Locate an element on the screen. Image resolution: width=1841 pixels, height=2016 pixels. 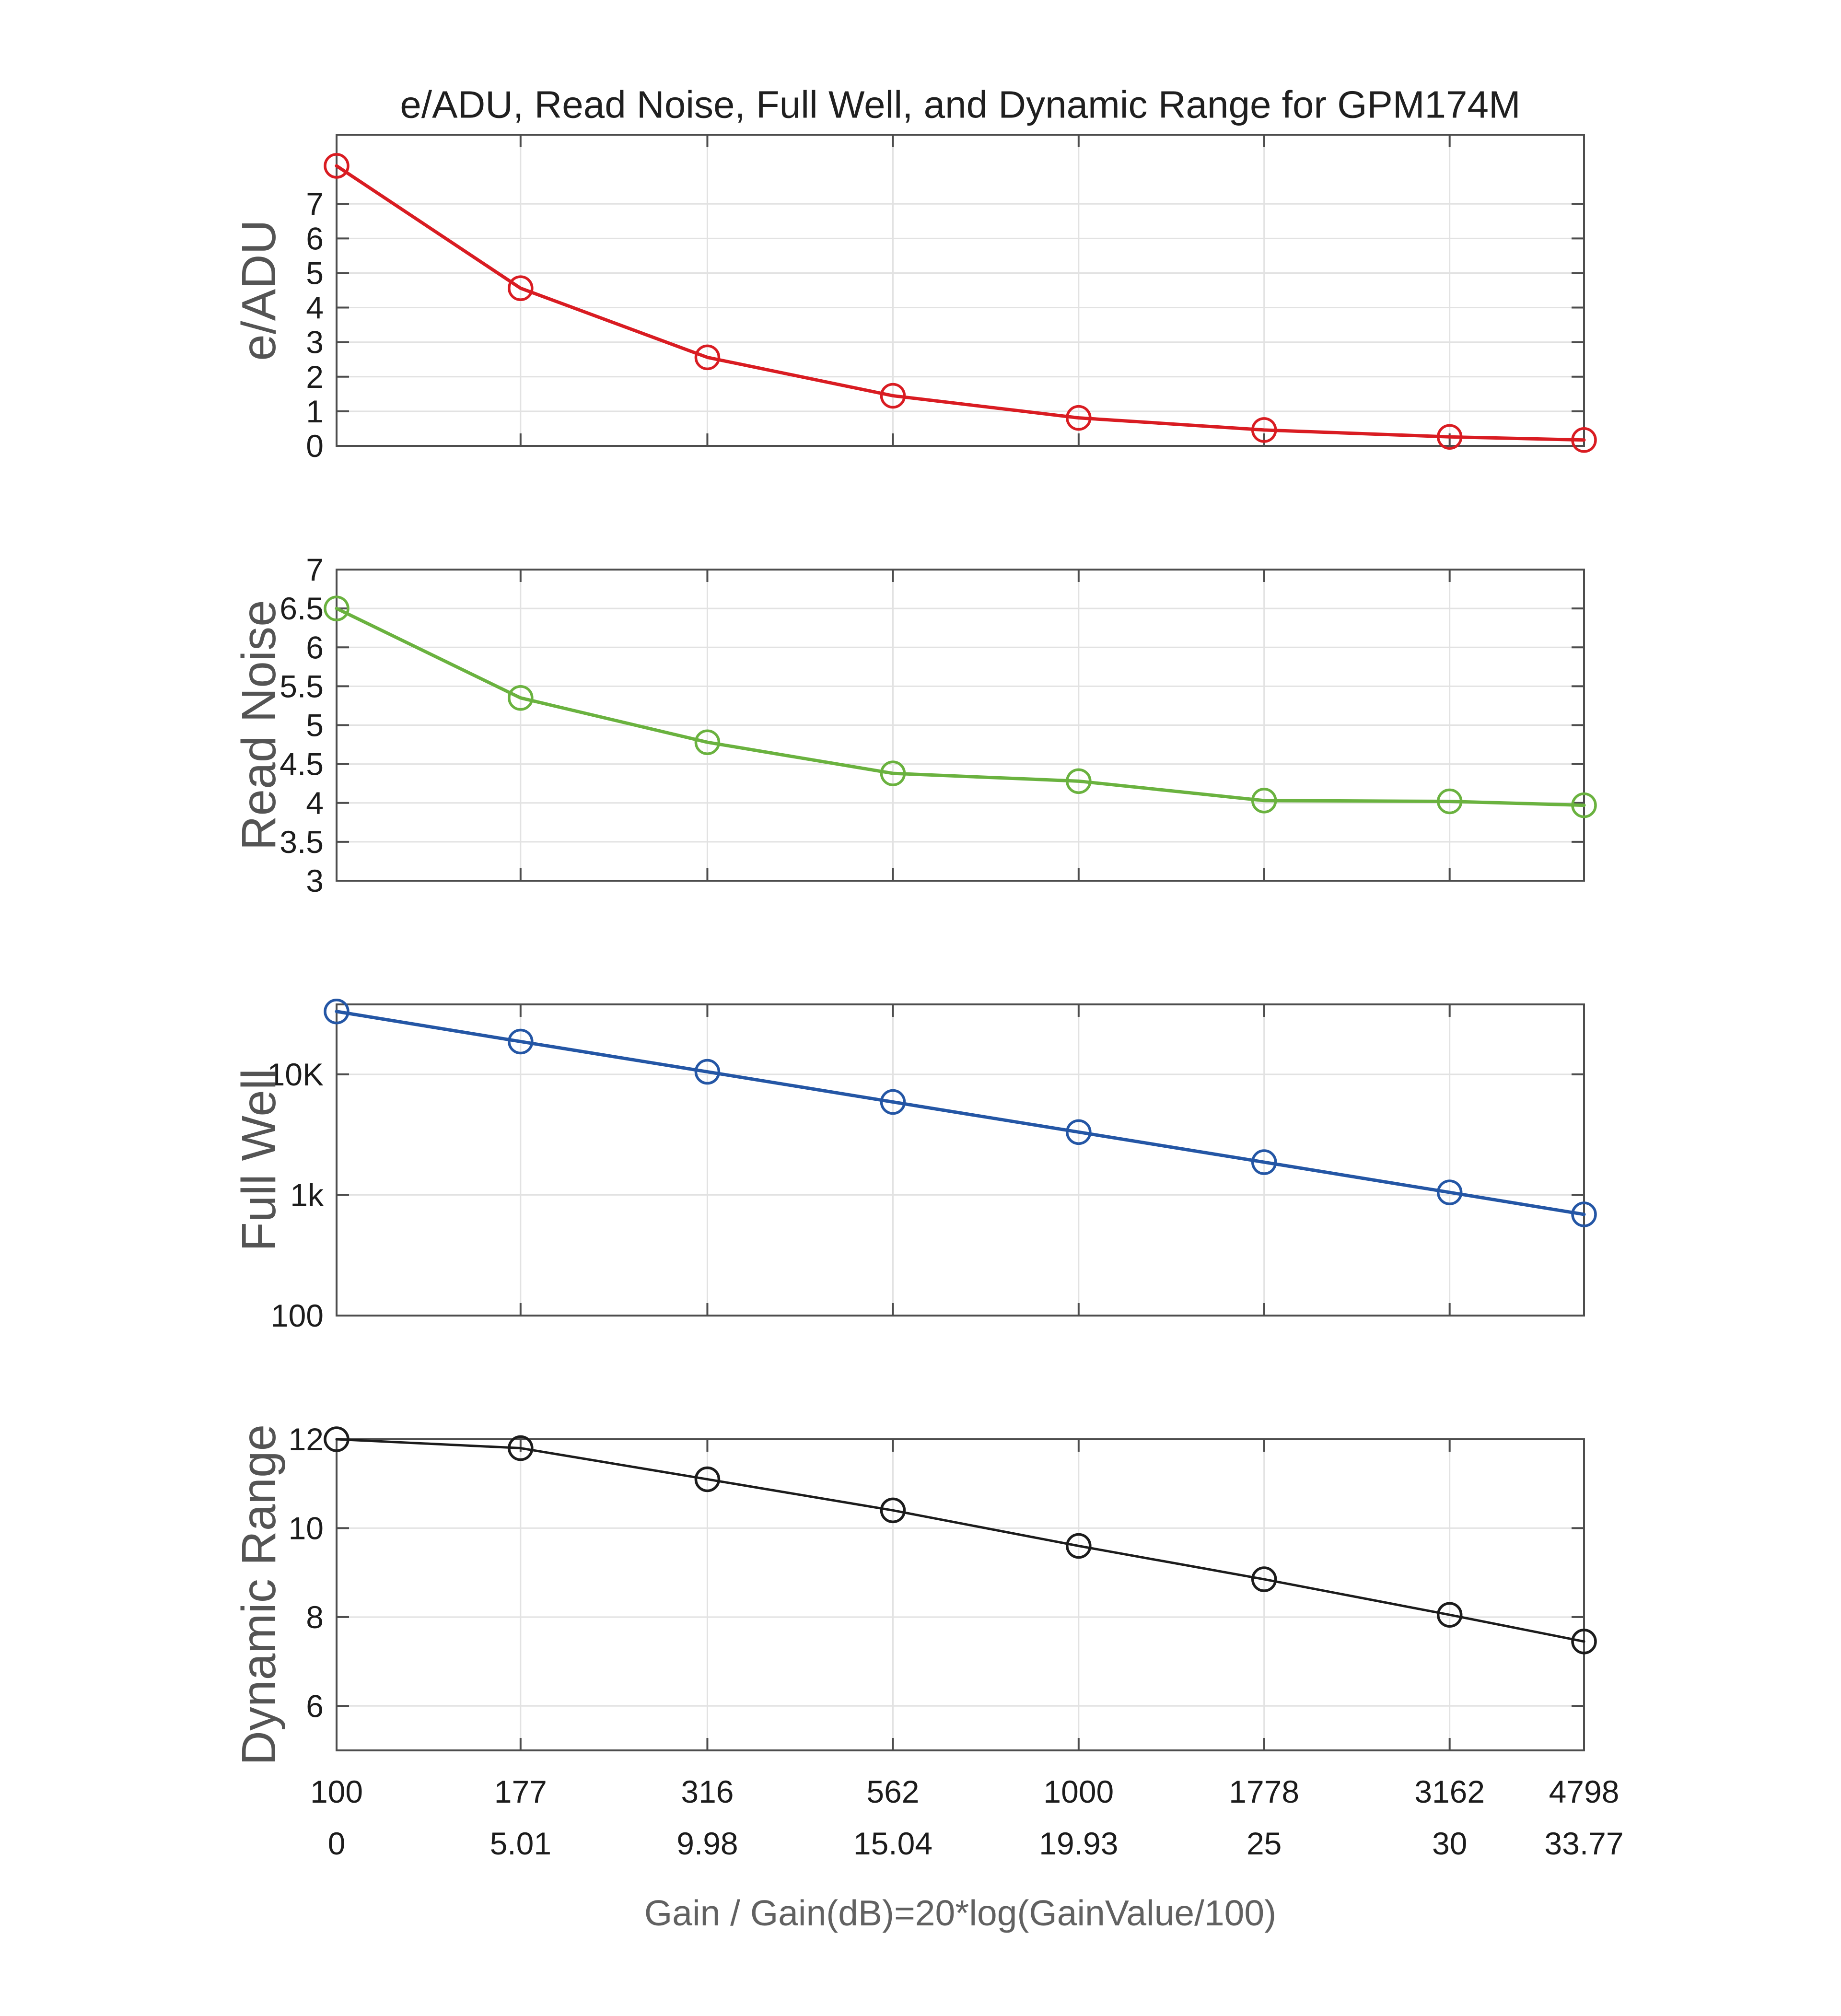
y-axis-label-read-noise: Read Noise is located at coordinates (259, 726).